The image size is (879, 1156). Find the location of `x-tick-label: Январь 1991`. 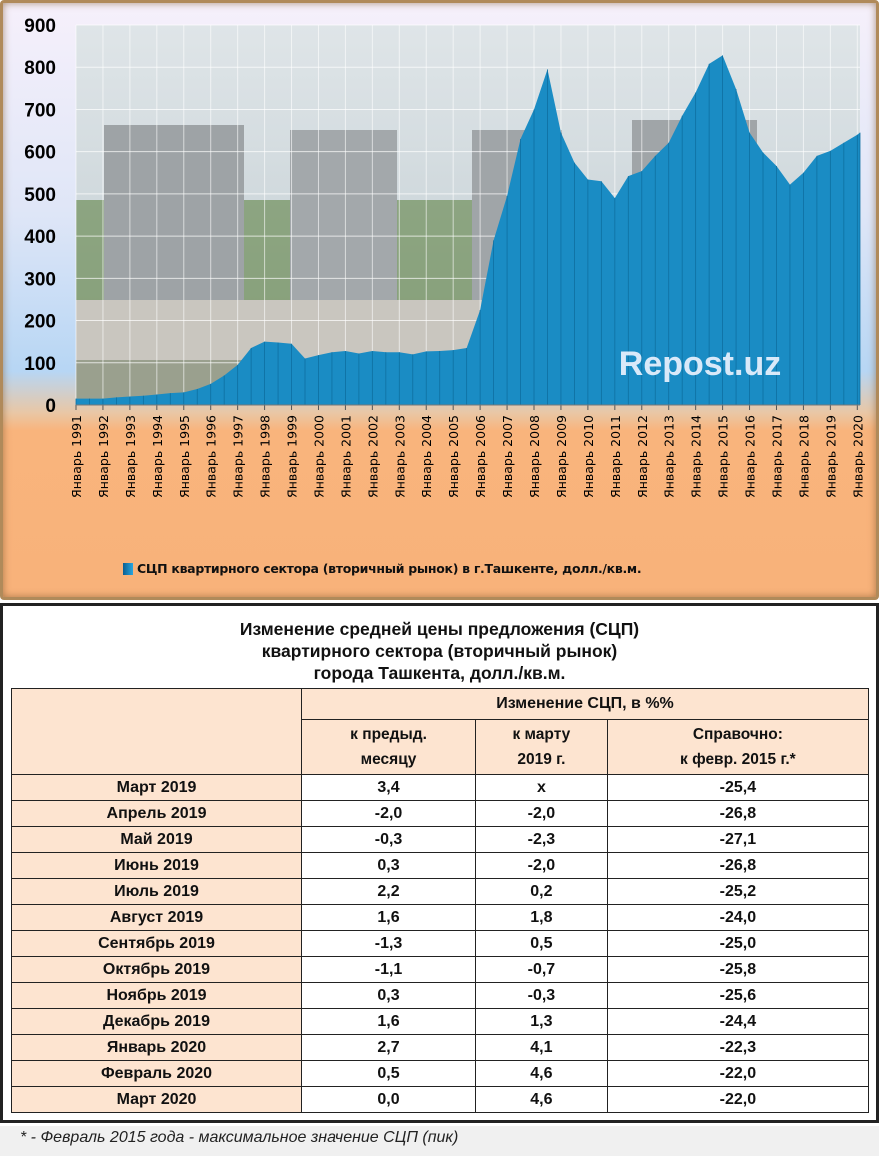

x-tick-label: Январь 1991 is located at coordinates (76, 456).